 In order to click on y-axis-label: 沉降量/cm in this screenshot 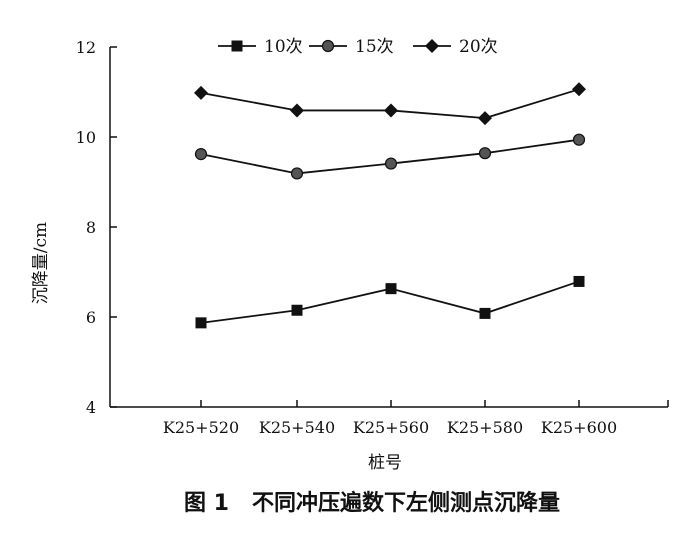, I will do `click(41, 263)`.